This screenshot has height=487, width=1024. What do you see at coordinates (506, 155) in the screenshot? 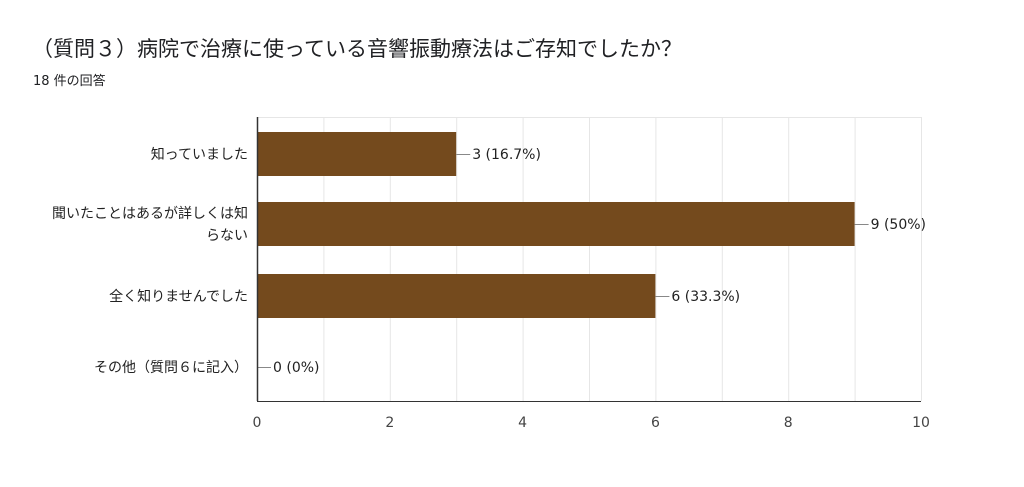
I see `data-label: 3 (16.7%)` at bounding box center [506, 155].